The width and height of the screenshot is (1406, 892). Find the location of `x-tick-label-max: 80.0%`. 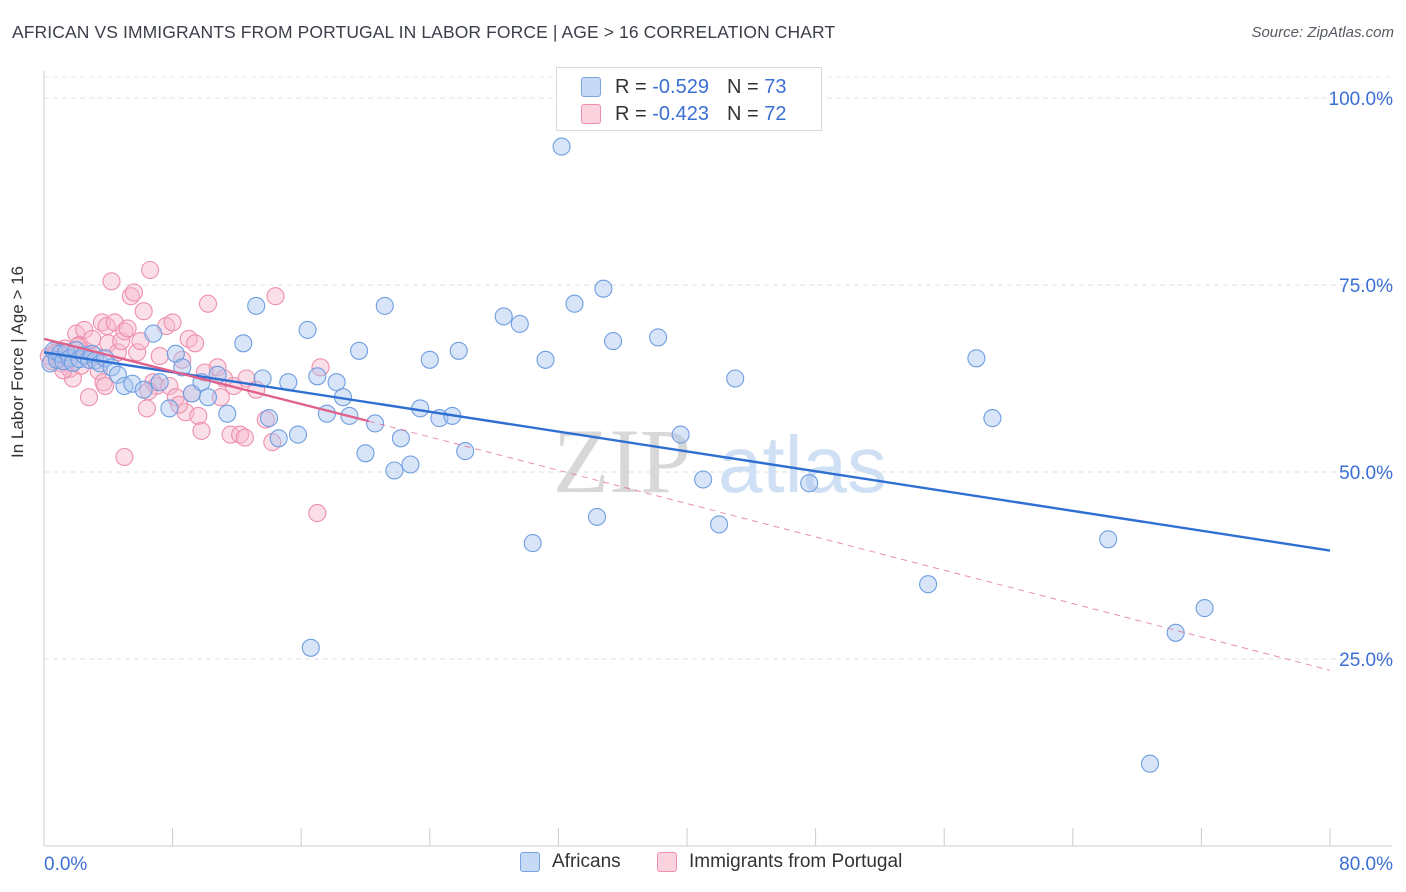

x-tick-label-max: 80.0% is located at coordinates (1366, 864).